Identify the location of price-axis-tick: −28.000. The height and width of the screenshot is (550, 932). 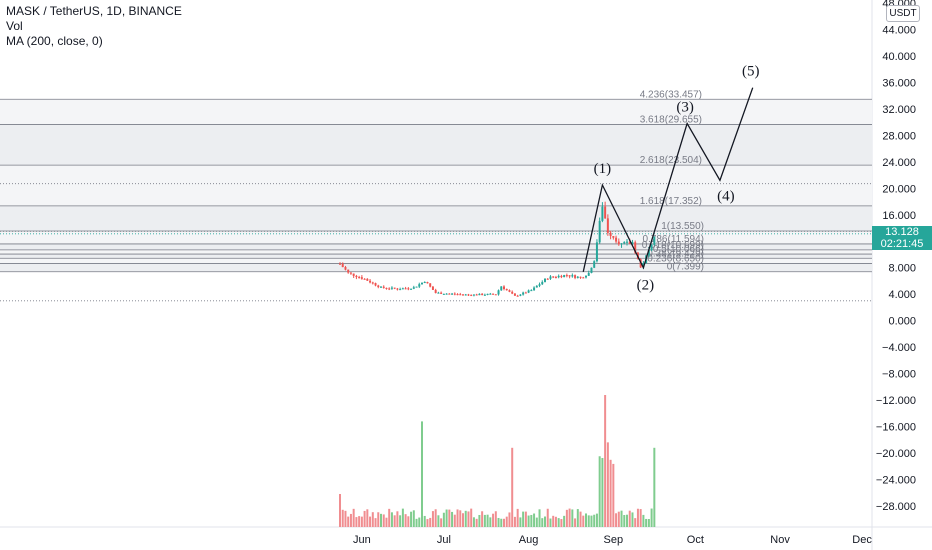
(896, 507).